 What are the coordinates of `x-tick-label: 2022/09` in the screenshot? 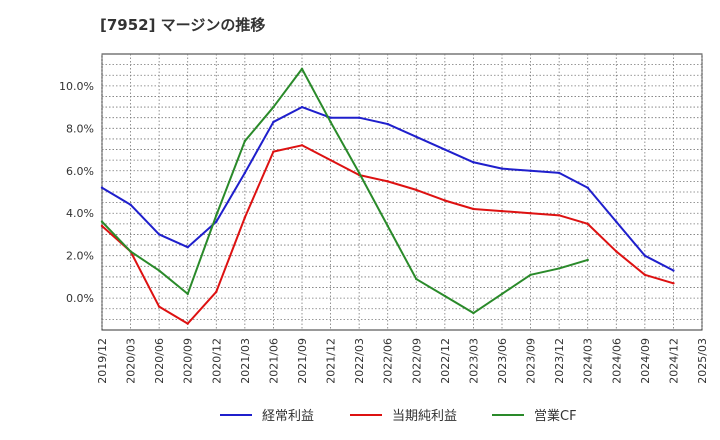 It's located at (416, 361).